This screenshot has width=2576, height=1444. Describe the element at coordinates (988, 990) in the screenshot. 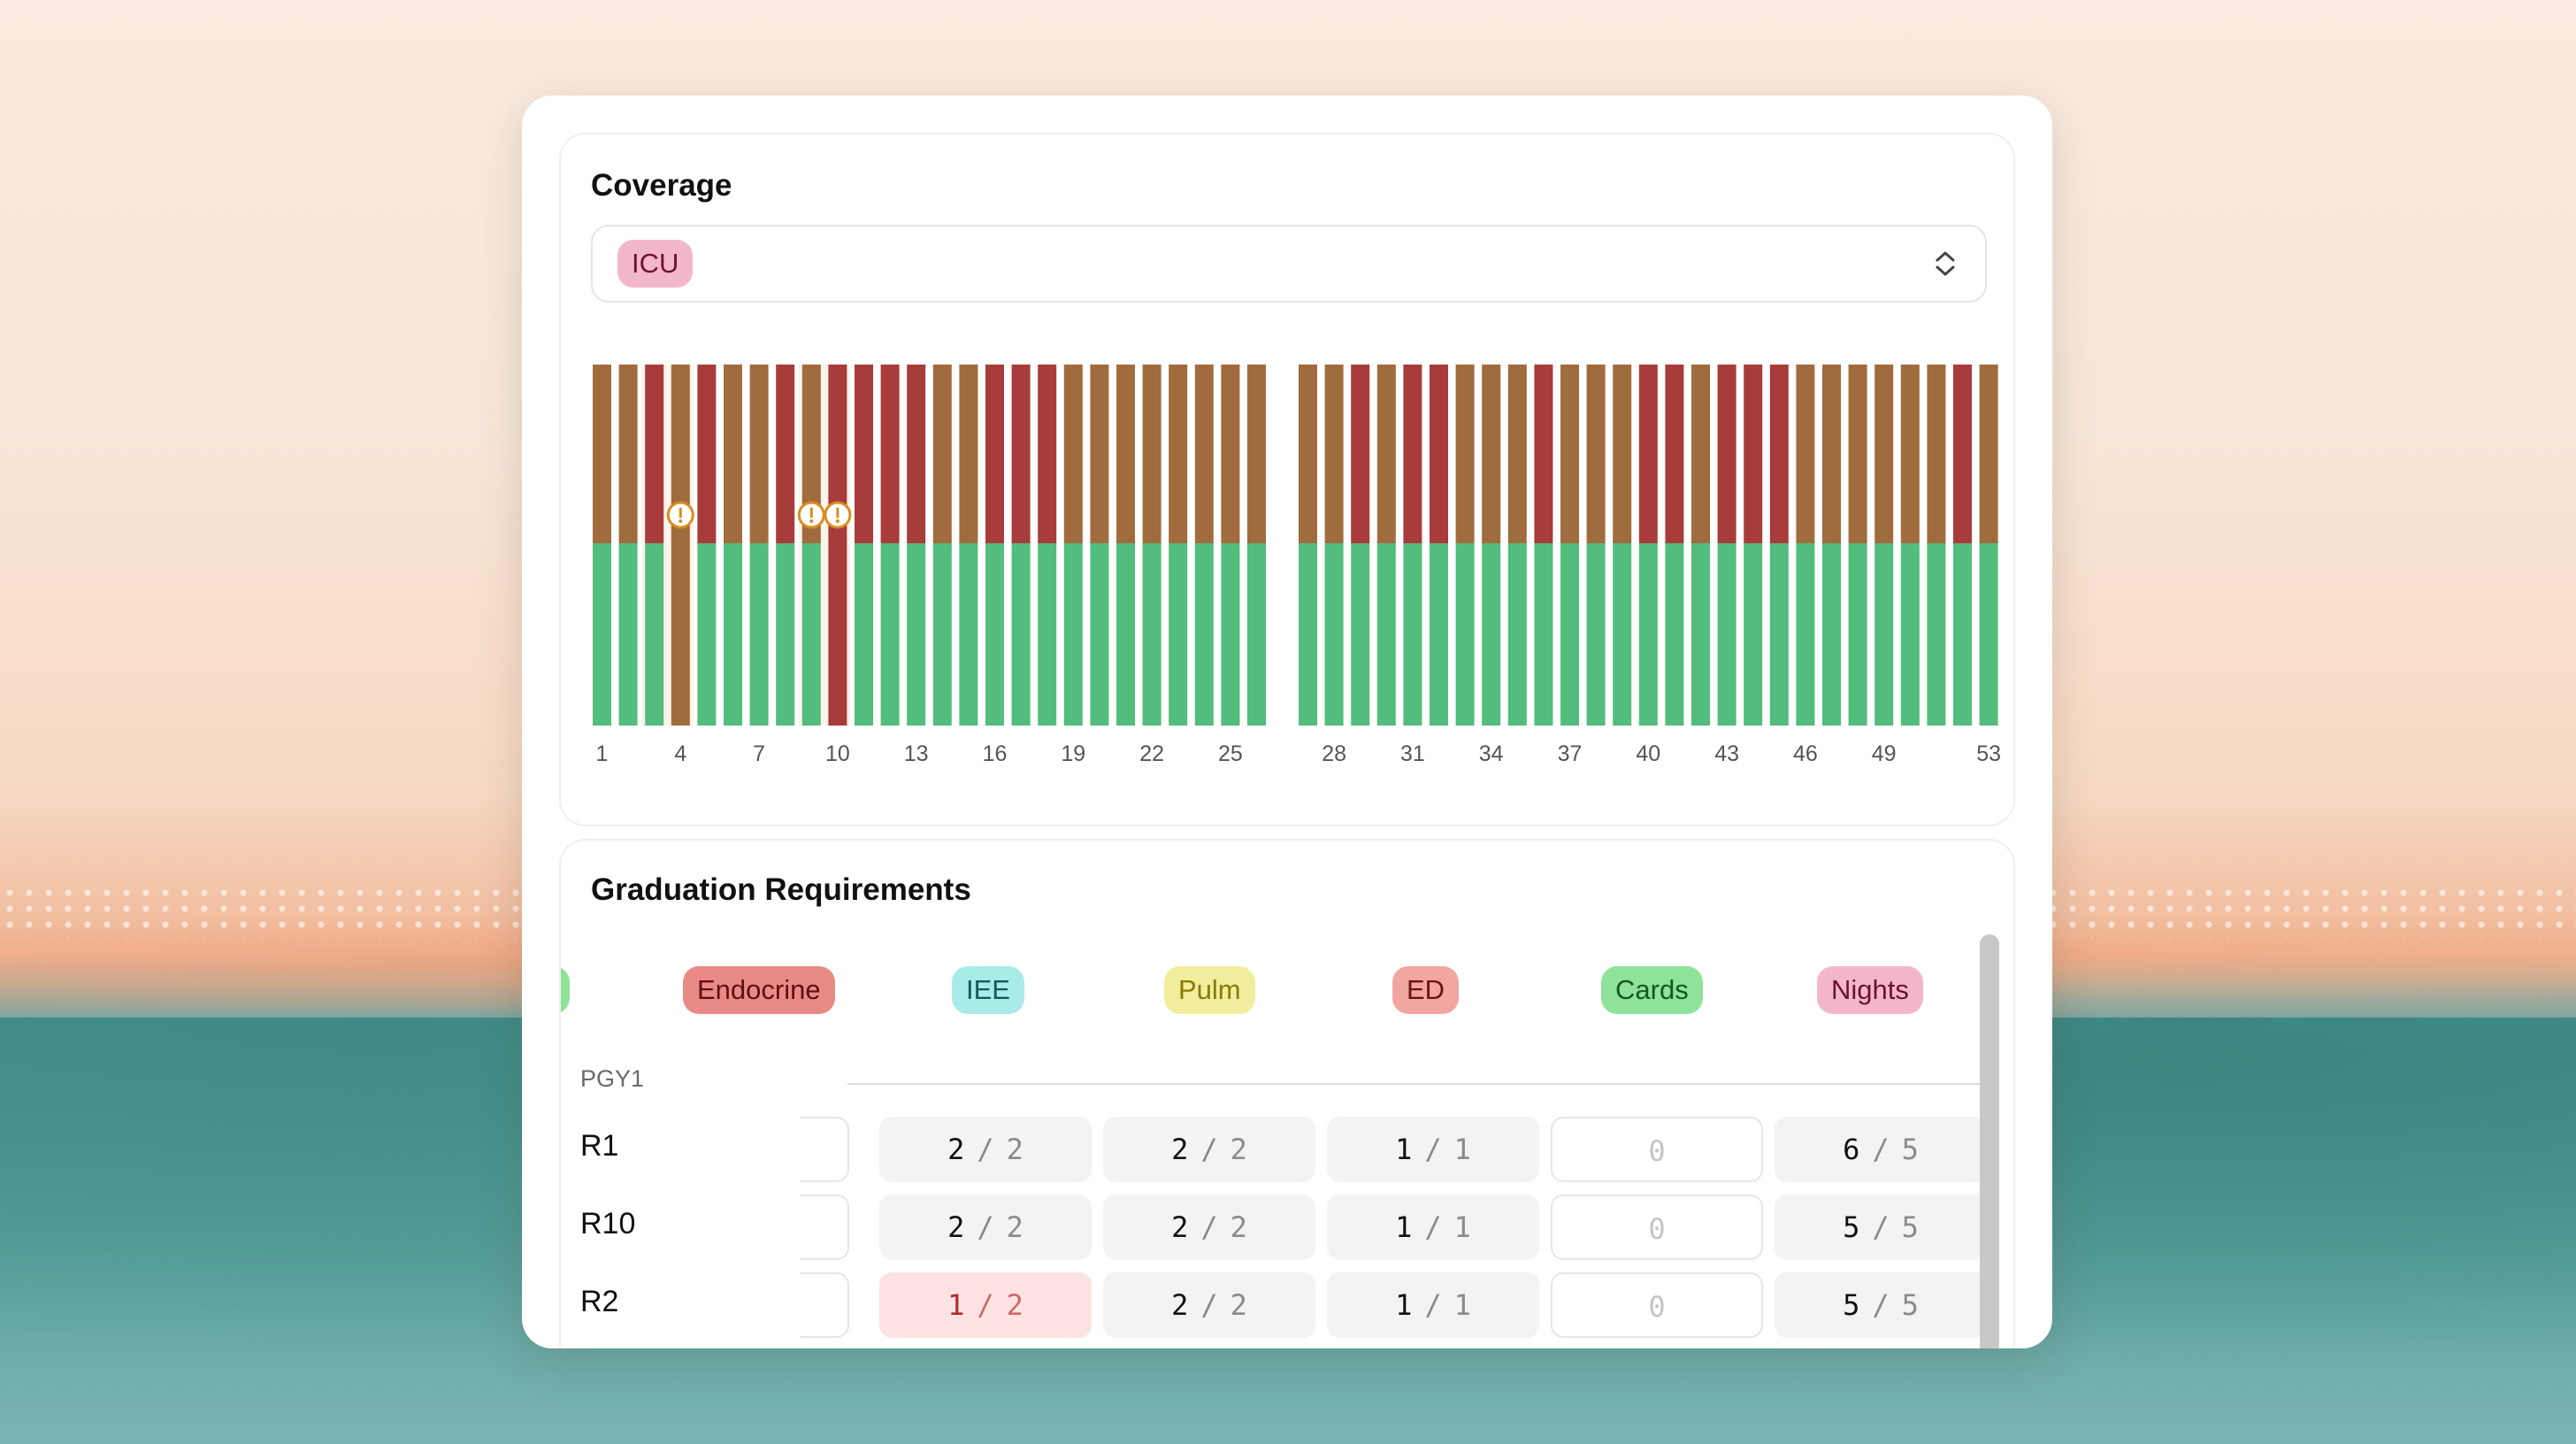

I see `tab-iee: IEE` at that location.